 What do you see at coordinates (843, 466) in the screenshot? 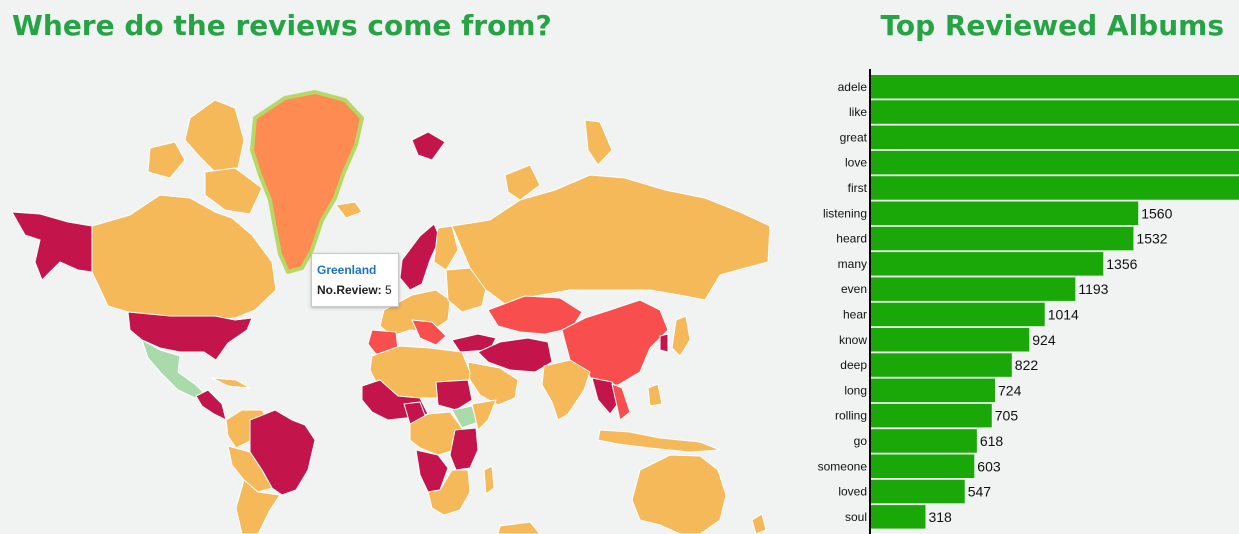
I see `bar-category-label: someone` at bounding box center [843, 466].